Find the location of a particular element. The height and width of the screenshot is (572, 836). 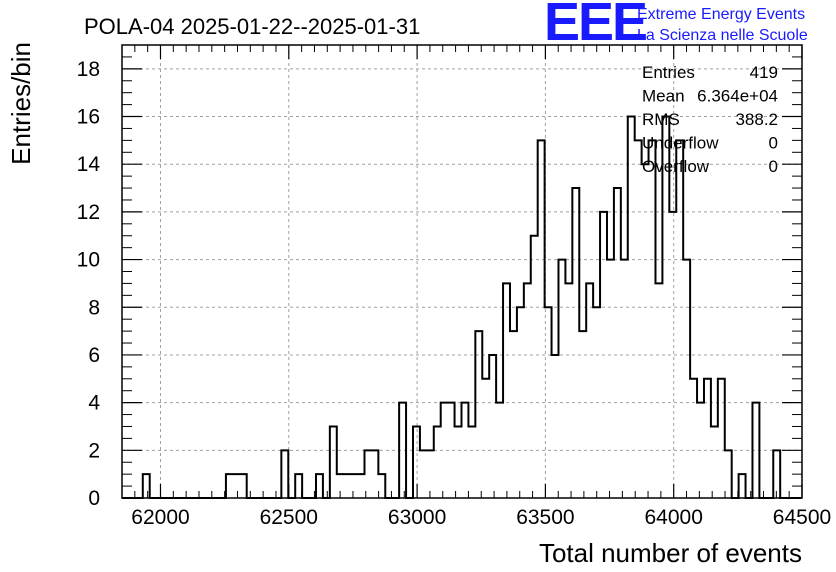

stats-label: Mean is located at coordinates (663, 96).